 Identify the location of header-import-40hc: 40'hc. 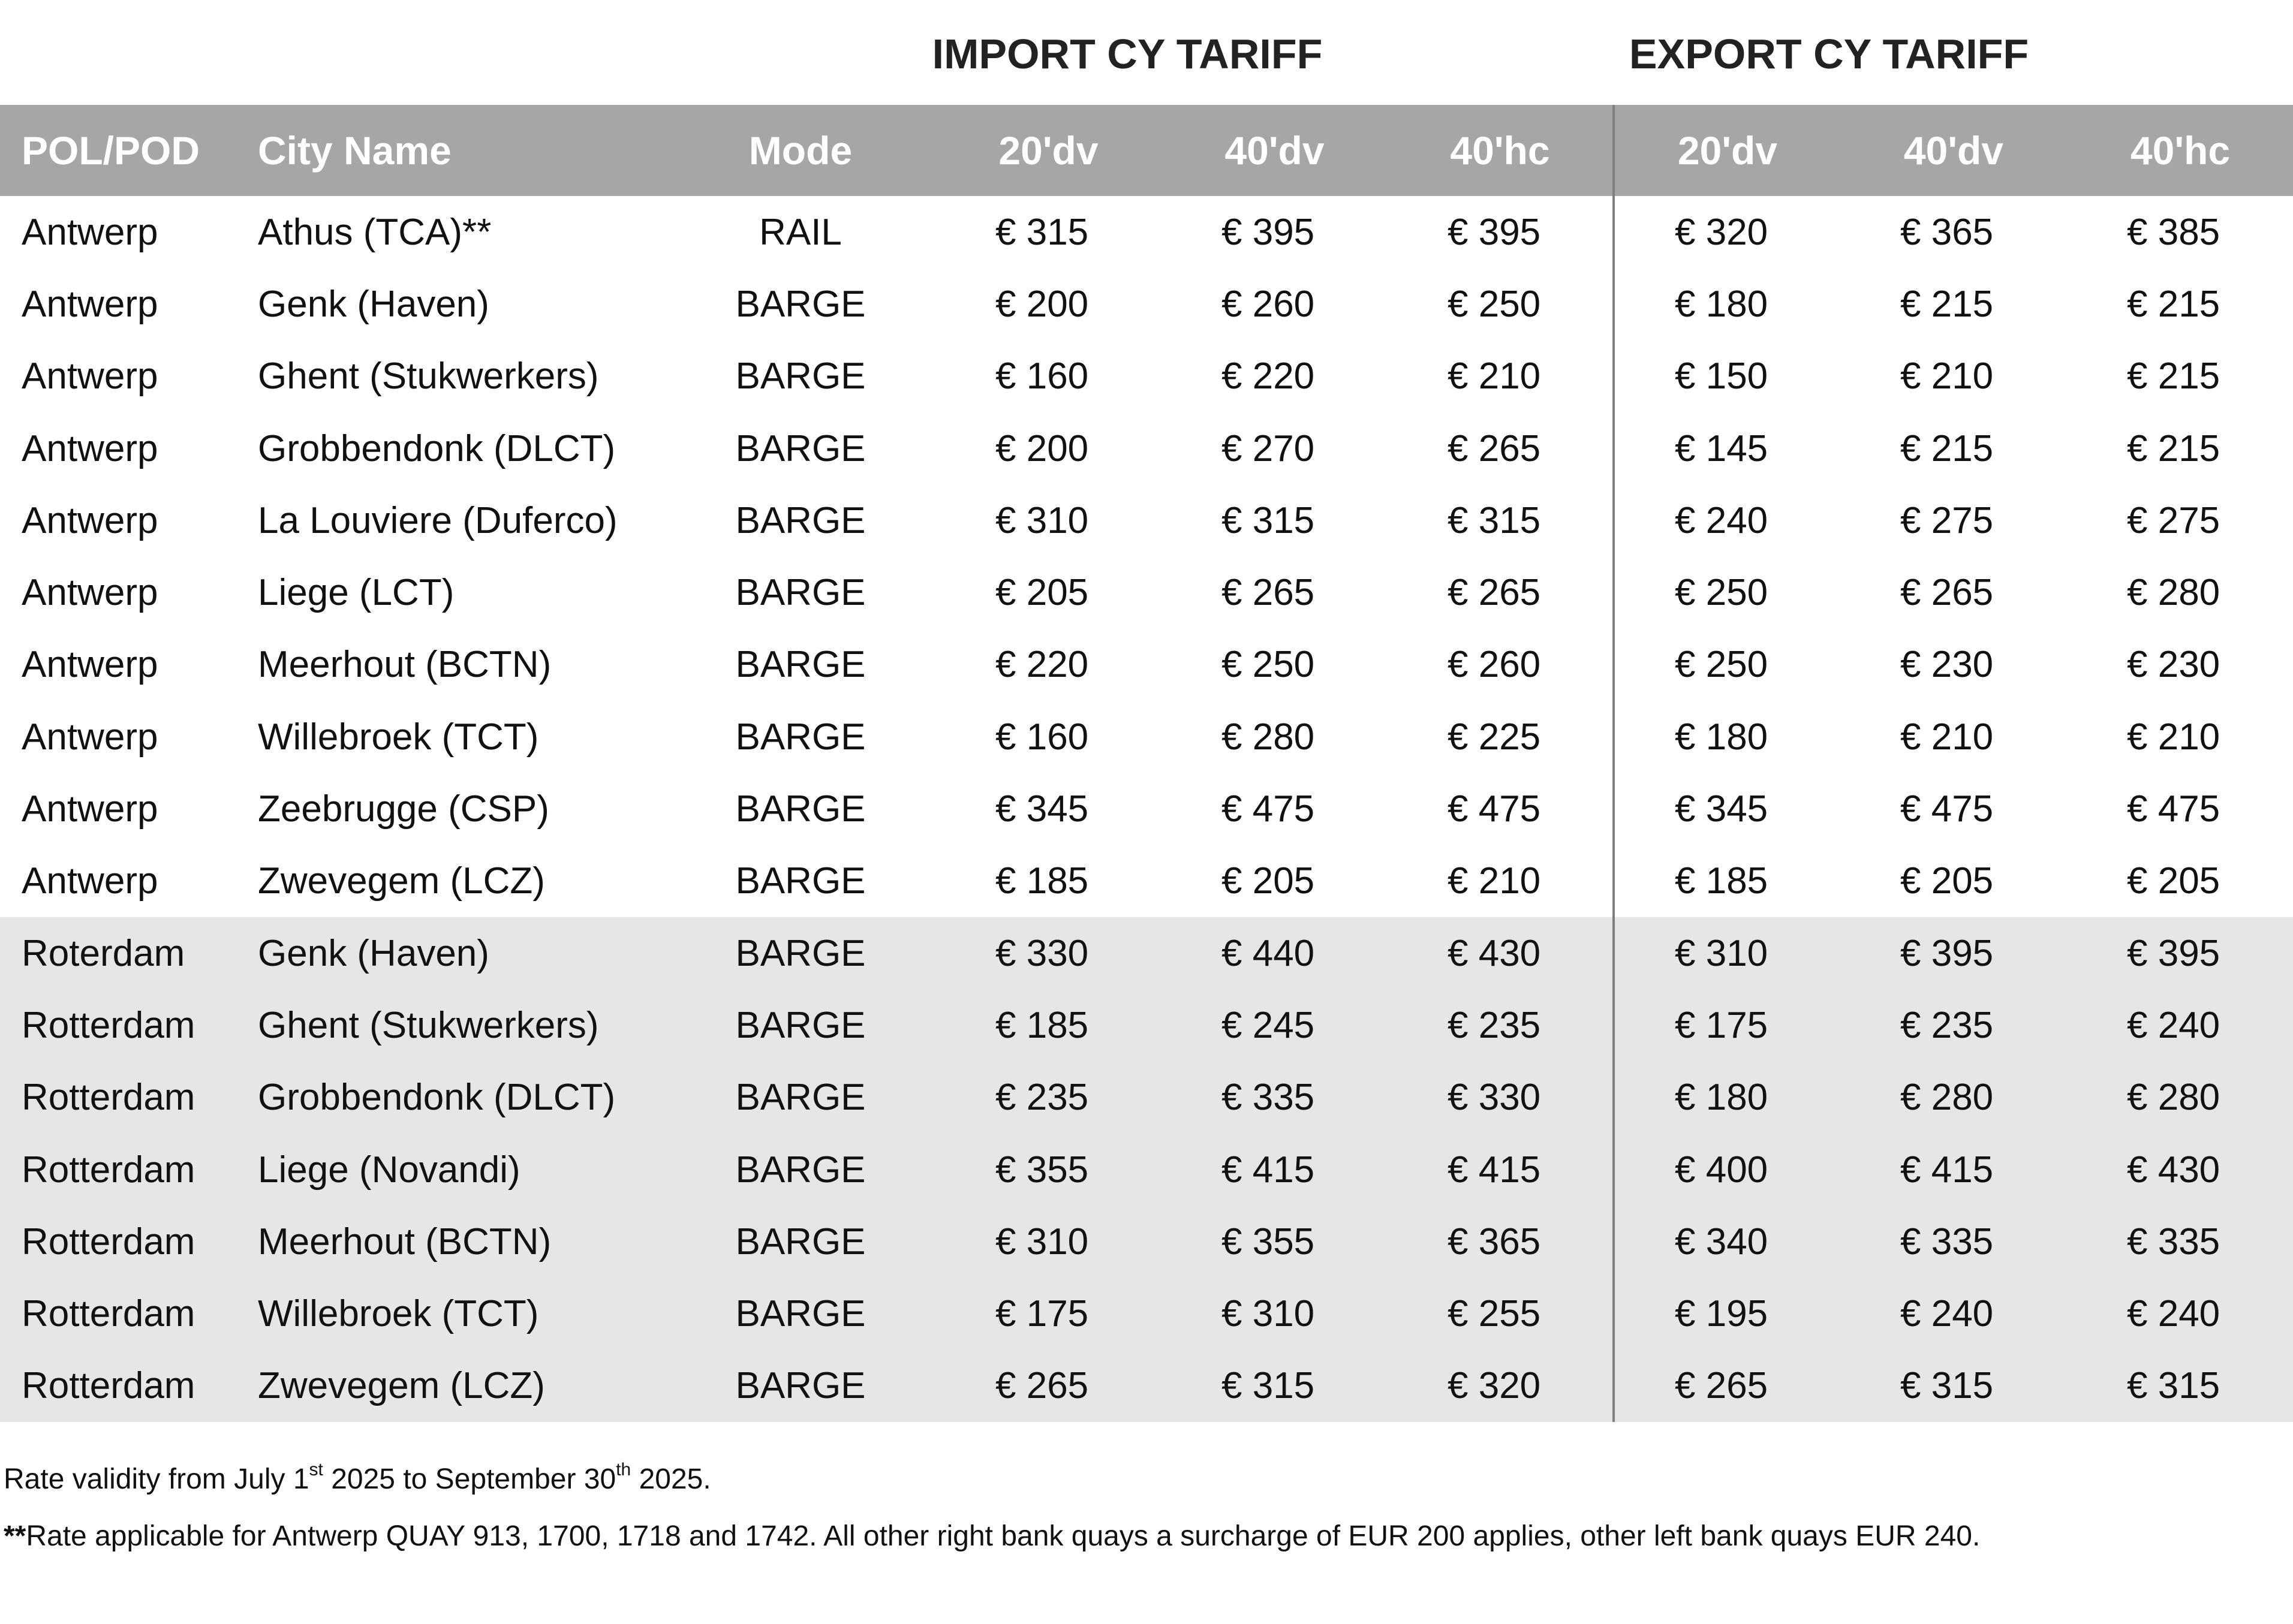
(1501, 150).